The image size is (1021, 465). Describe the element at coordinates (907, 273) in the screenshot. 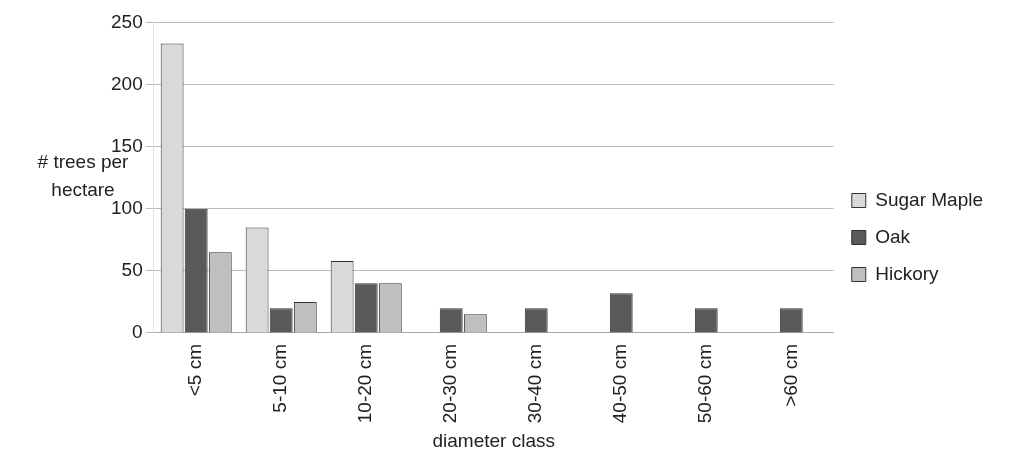

I see `legend-label: Hickory` at that location.